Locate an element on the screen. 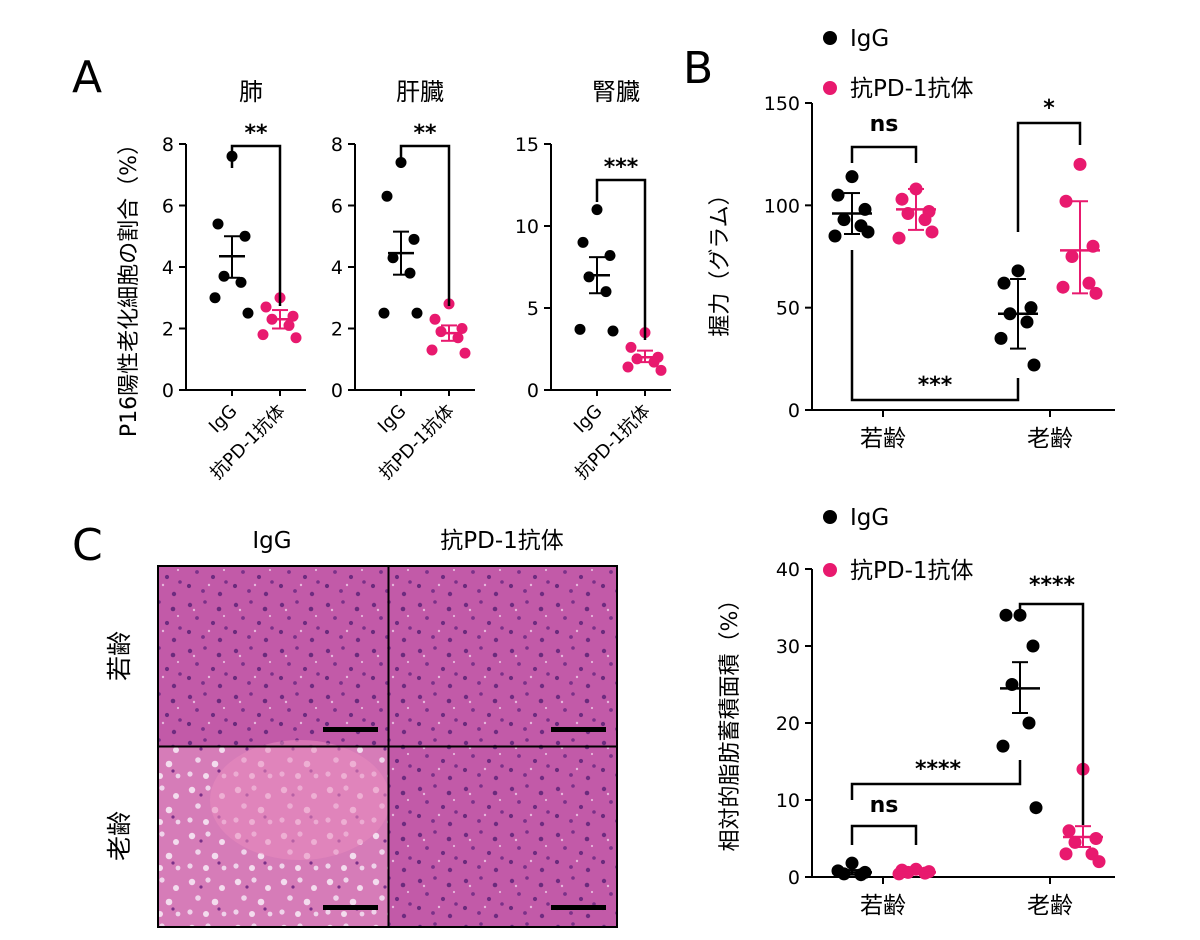 This screenshot has width=1200, height=940. panel-label-a: A is located at coordinates (87, 77).